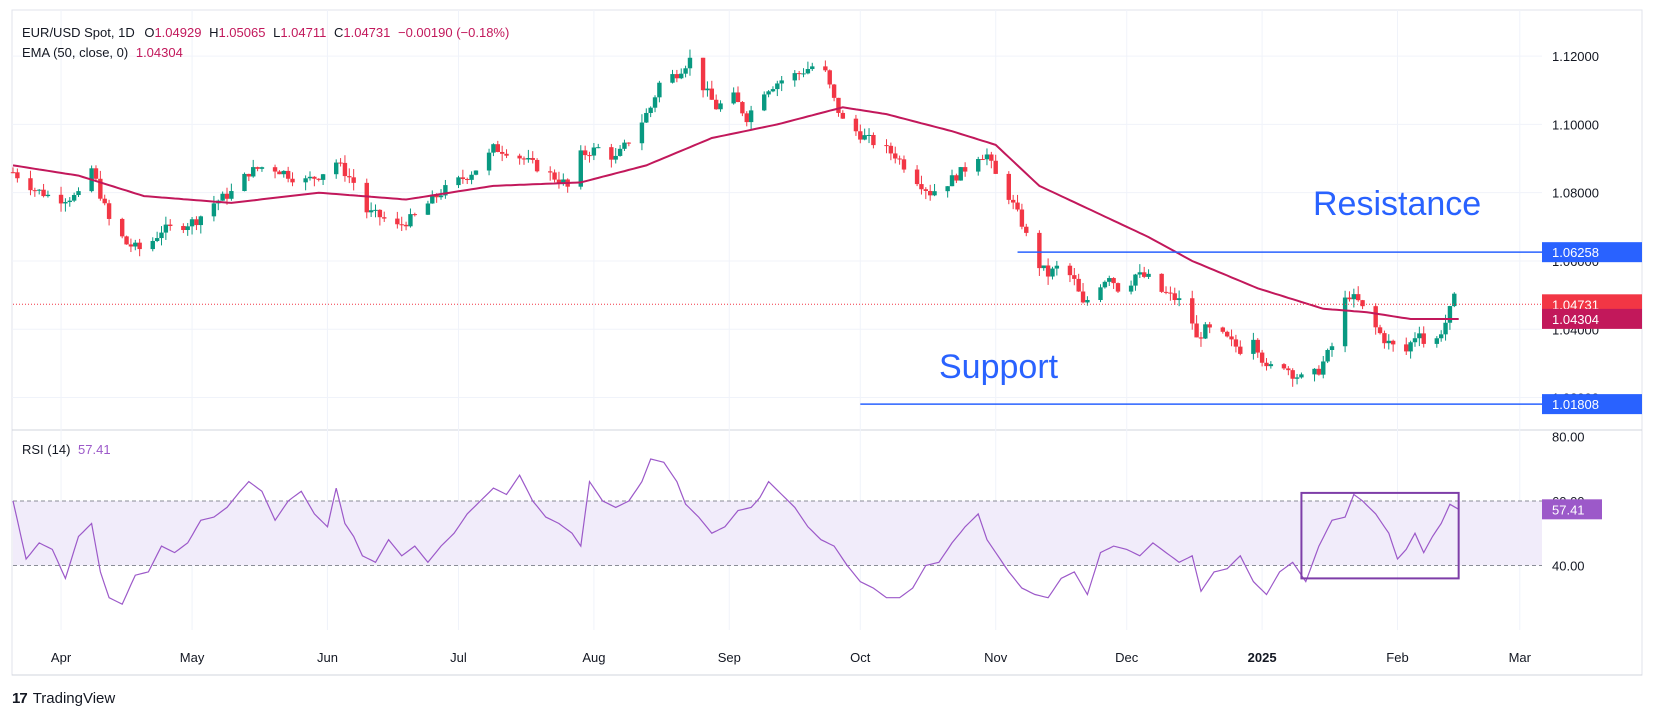 This screenshot has height=723, width=1654. I want to click on date-tick-label: Oct, so click(860, 657).